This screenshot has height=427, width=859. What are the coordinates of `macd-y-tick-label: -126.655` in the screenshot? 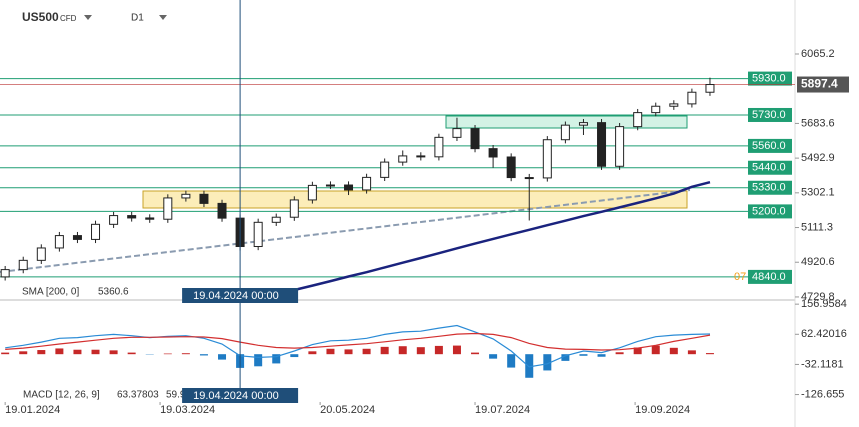 It's located at (822, 394).